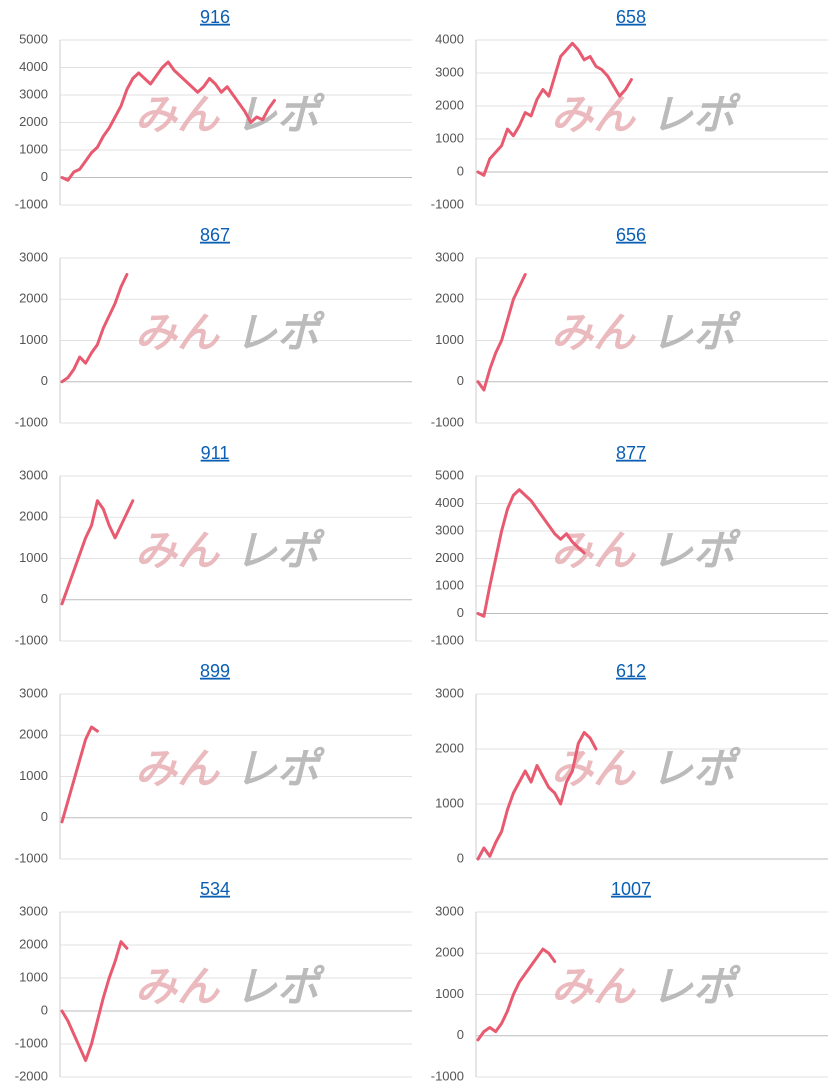 The height and width of the screenshot is (1090, 832). What do you see at coordinates (215, 889) in the screenshot?
I see `chart-title: 534` at bounding box center [215, 889].